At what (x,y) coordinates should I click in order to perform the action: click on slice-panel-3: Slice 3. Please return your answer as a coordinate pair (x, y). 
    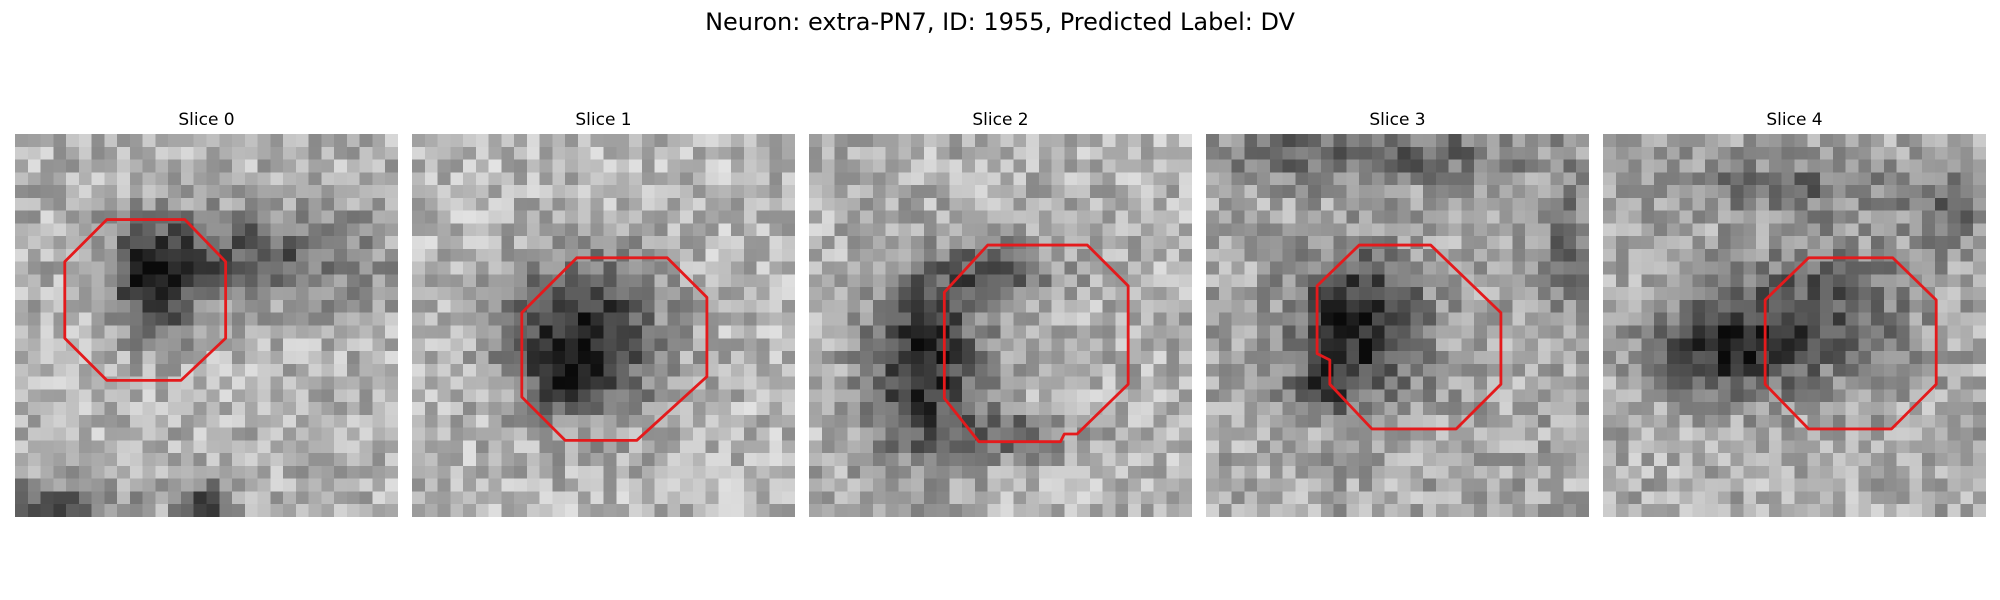
    Looking at the image, I should click on (1397, 311).